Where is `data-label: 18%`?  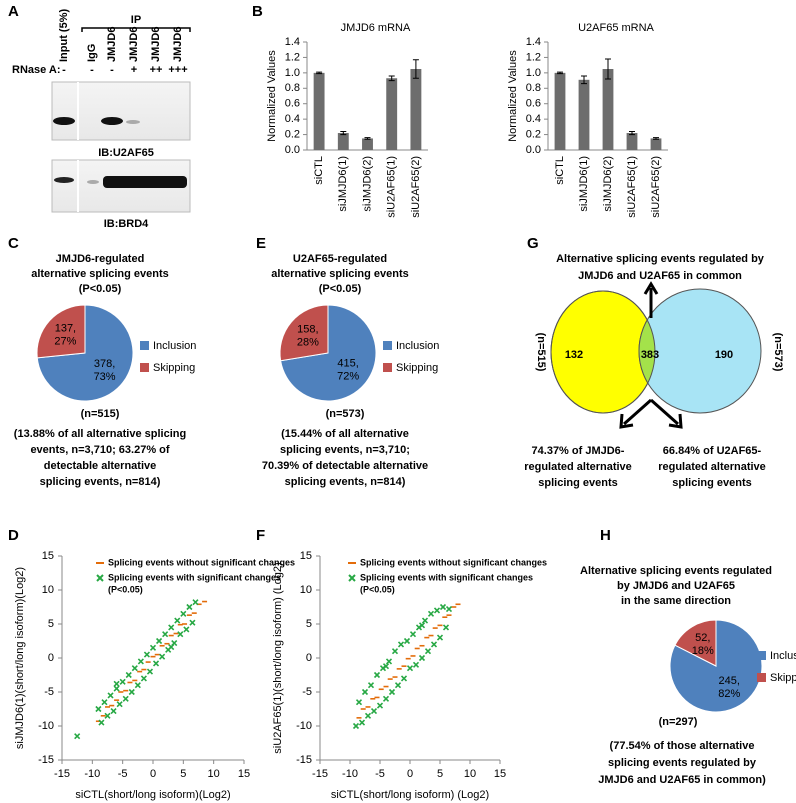
data-label: 18% is located at coordinates (703, 651).